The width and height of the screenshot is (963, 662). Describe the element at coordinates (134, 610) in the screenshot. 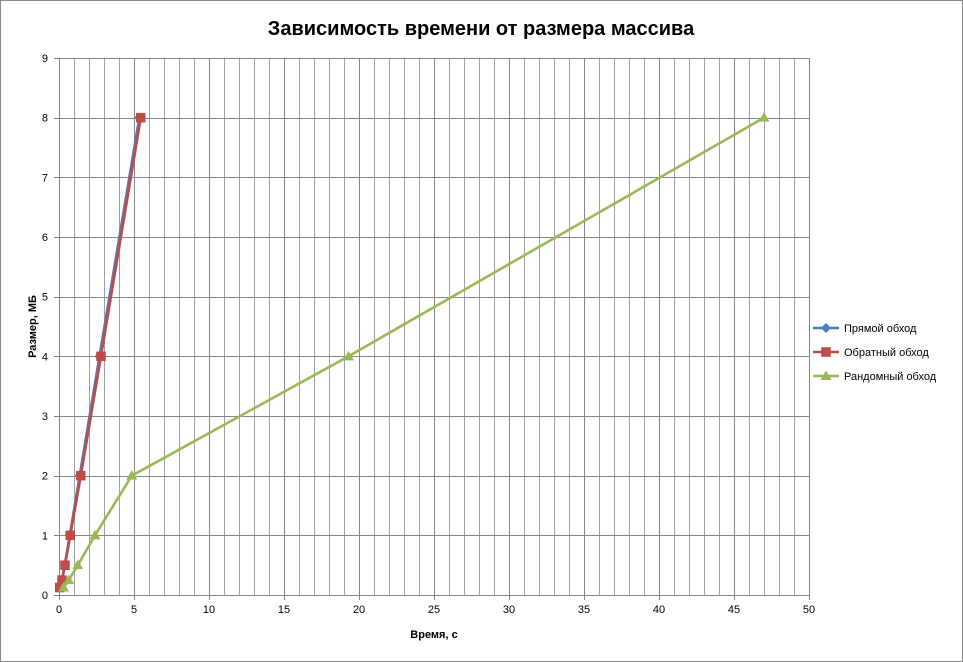

I see `x-tick-label: 5` at that location.